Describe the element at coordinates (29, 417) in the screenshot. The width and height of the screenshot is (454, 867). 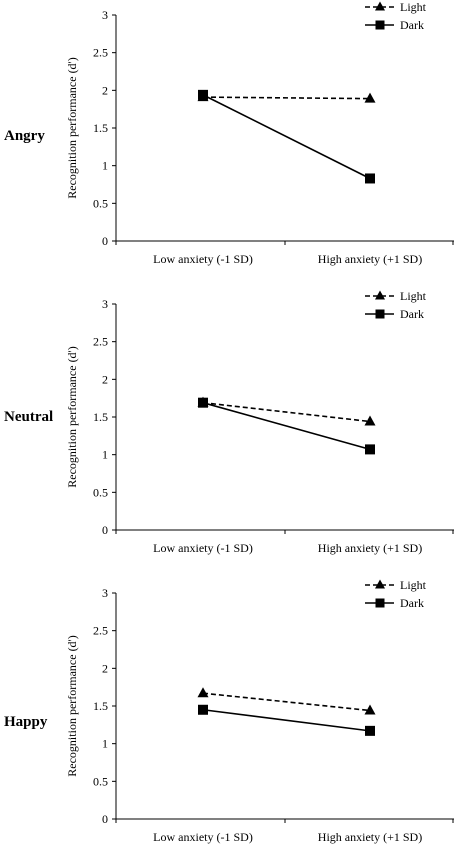
I see `panel-label: Neutral` at that location.